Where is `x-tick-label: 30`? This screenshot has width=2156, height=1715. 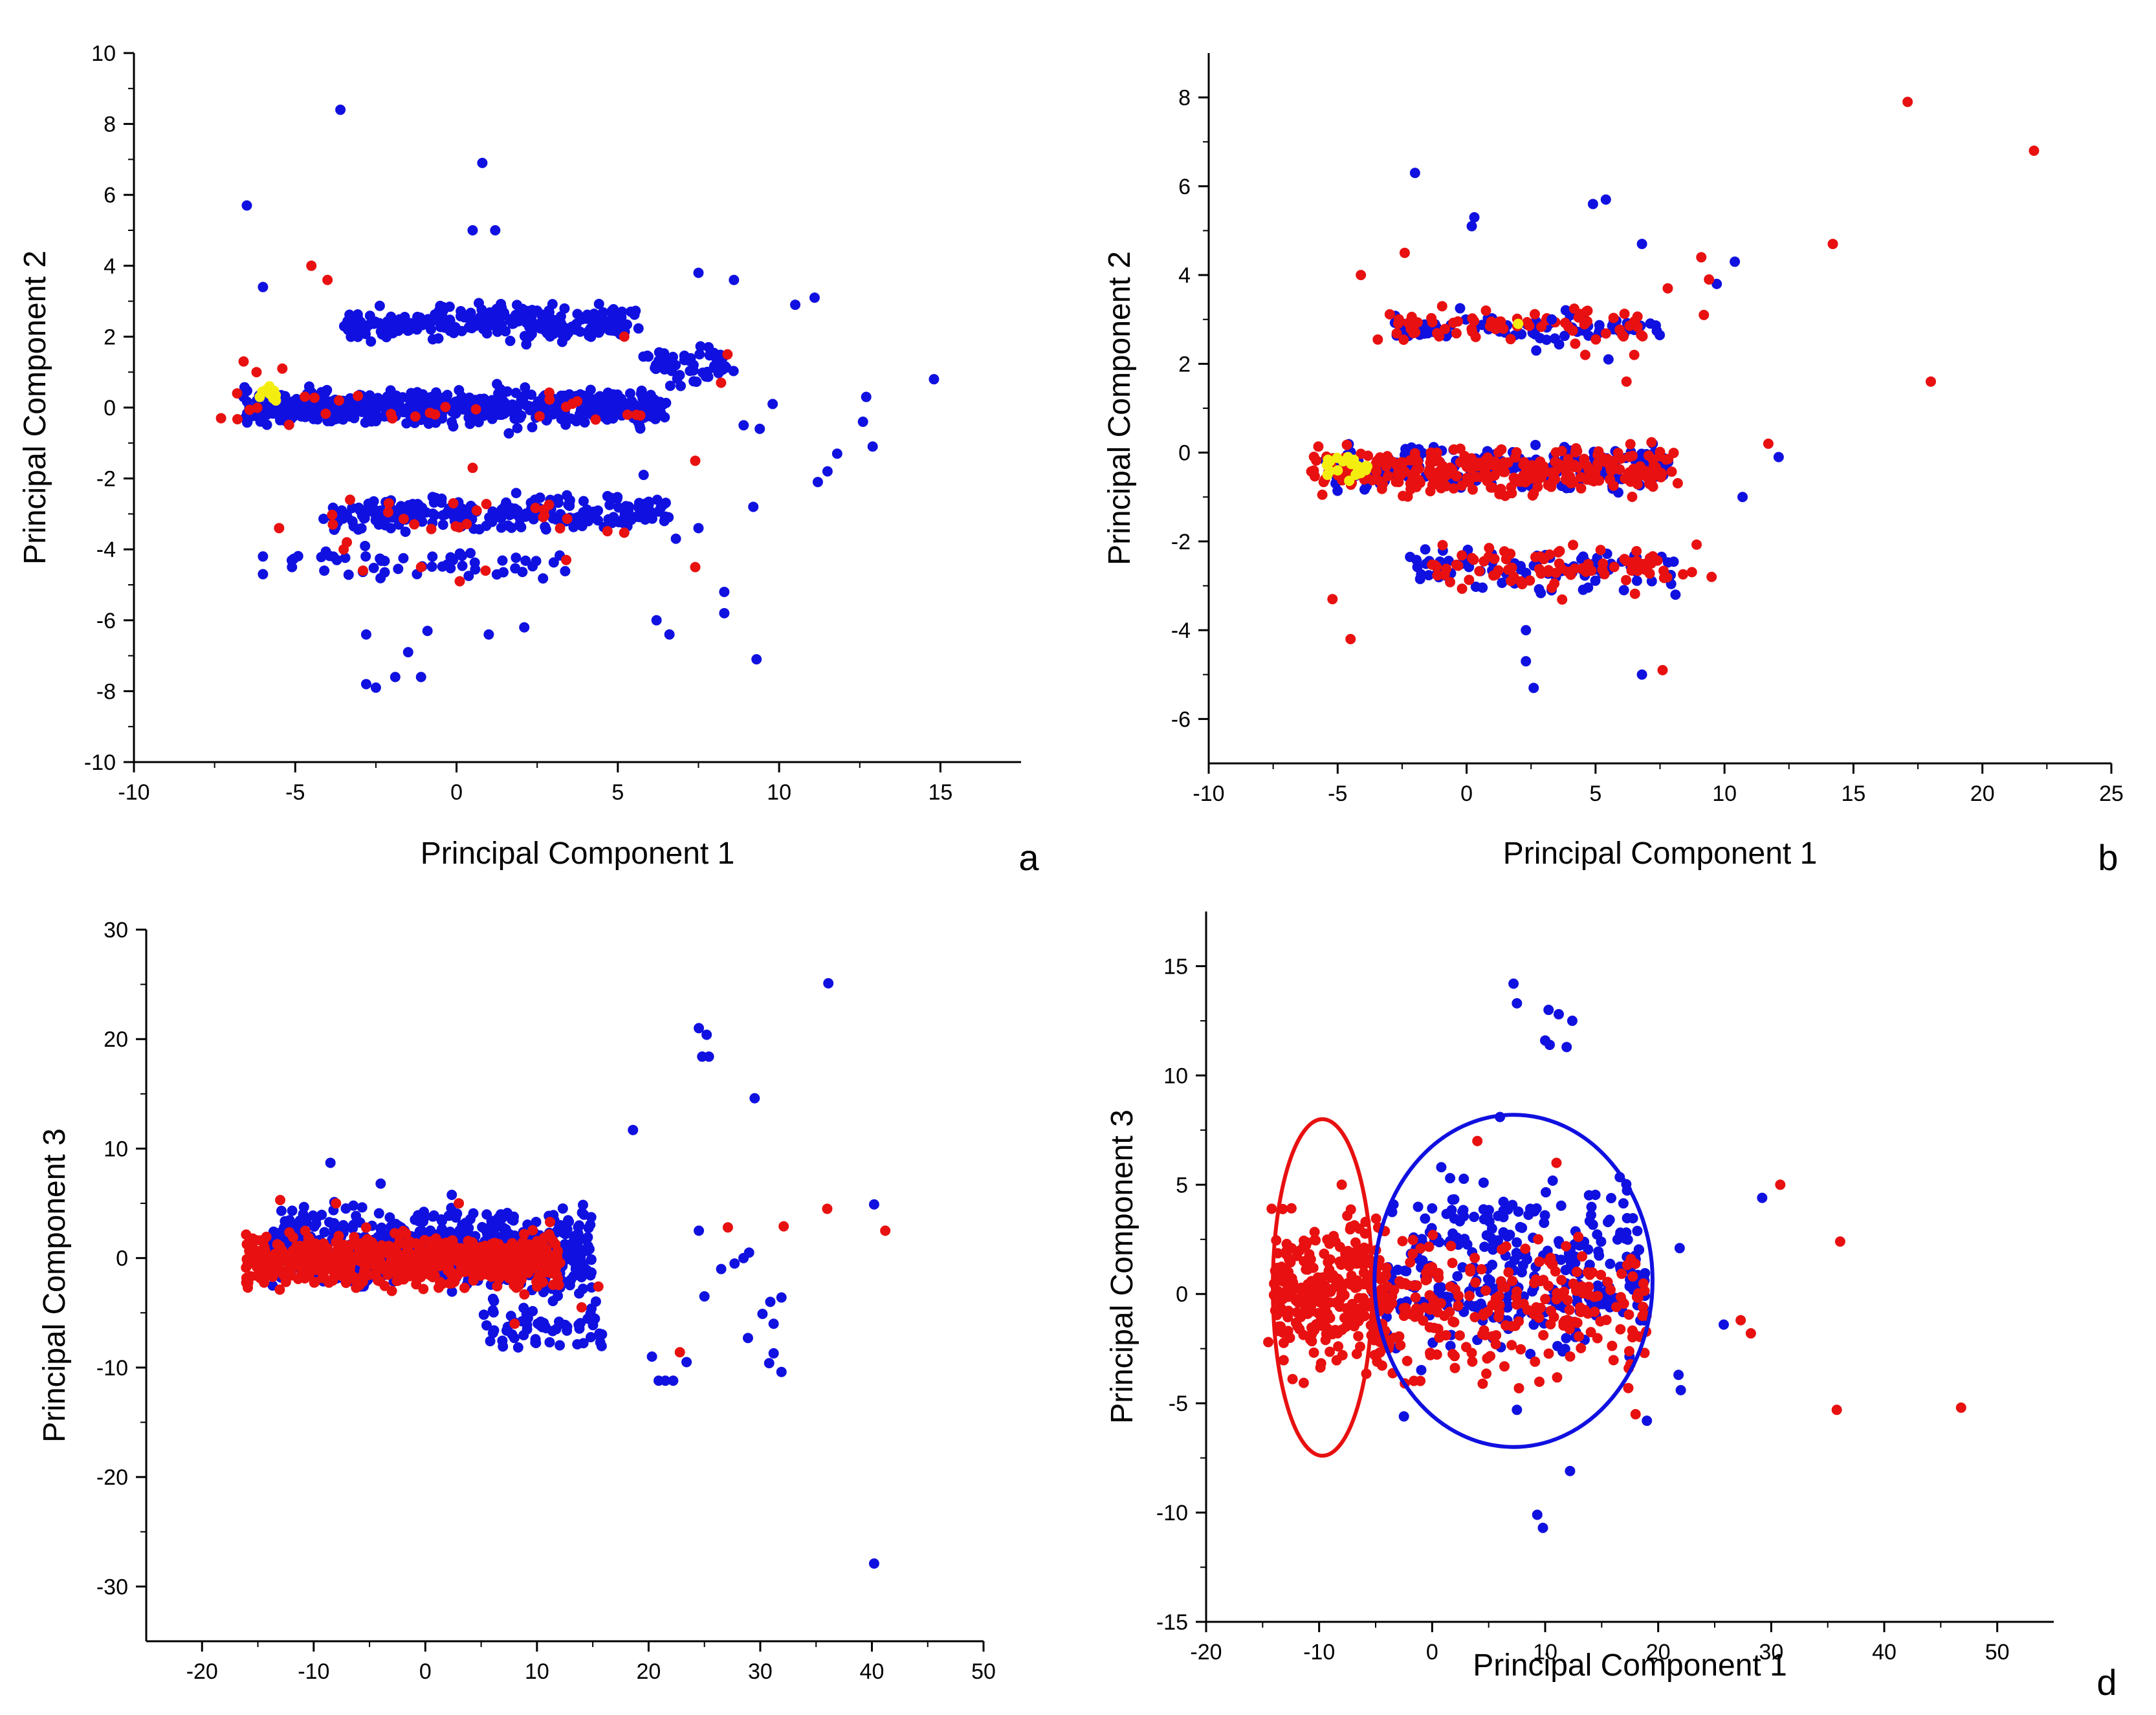
x-tick-label: 30 is located at coordinates (1771, 1652).